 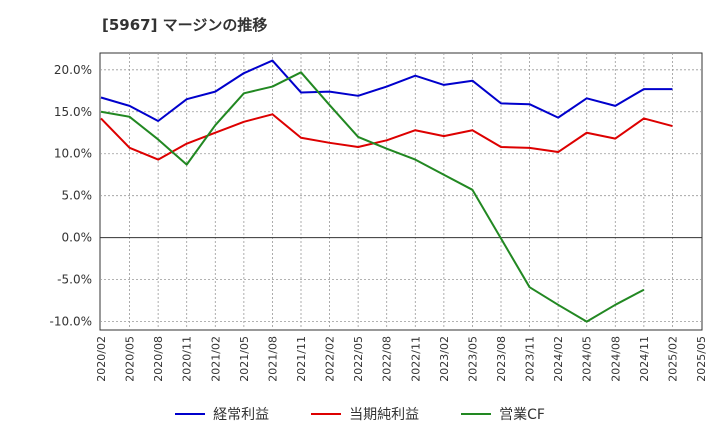 I want to click on x-tick-label: 2024/05, so click(x=587, y=359).